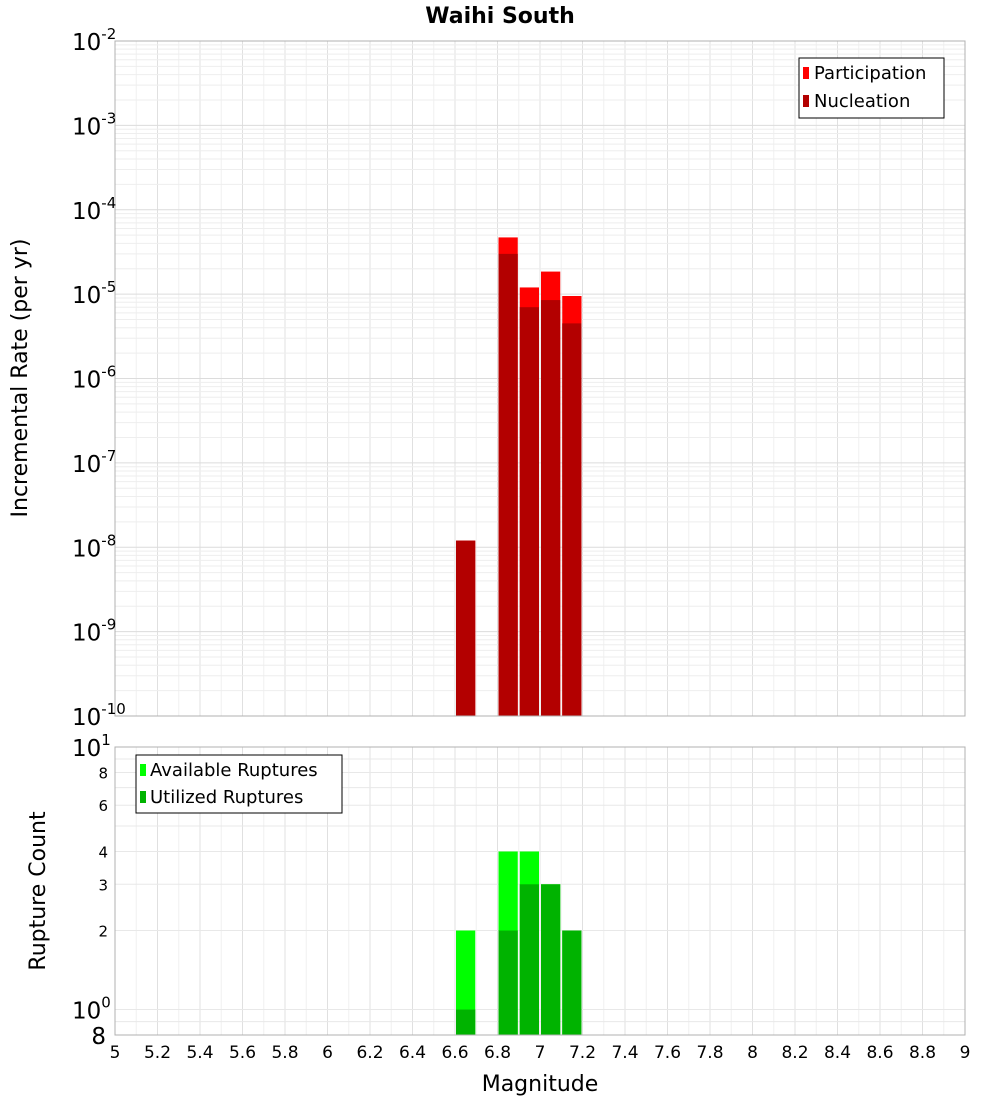 This screenshot has height=1100, width=1000. Describe the element at coordinates (94, 631) in the screenshot. I see `top-y-tick-label: 10⁻⁹` at that location.